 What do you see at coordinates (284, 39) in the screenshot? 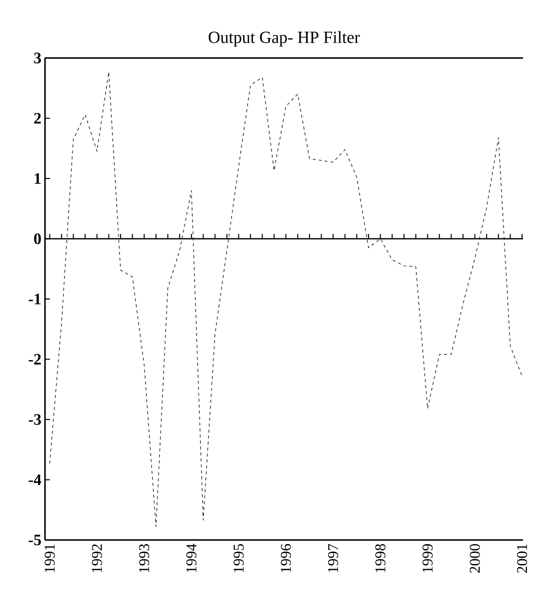
I see `chart-title: Output Gap- HP Filter` at bounding box center [284, 39].